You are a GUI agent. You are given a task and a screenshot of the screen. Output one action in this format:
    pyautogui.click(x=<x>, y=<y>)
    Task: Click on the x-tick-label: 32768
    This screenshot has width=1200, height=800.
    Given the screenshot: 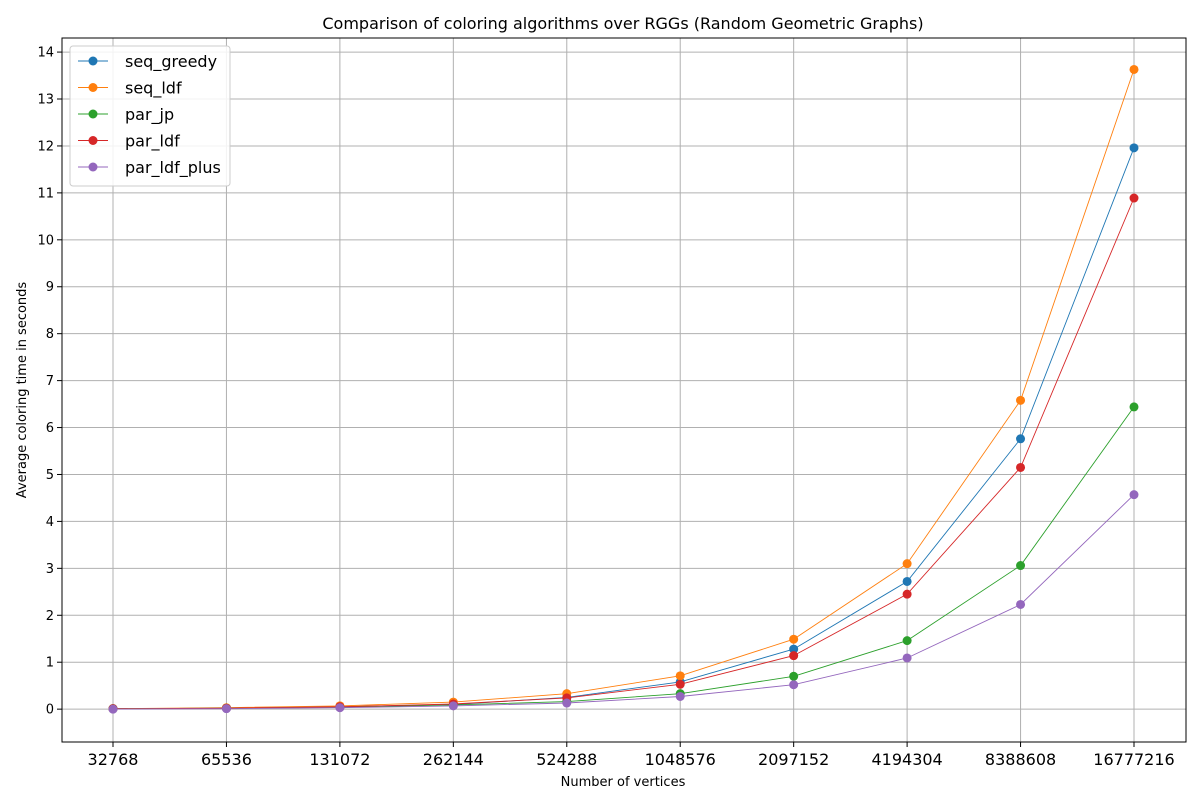 What is the action you would take?
    pyautogui.click(x=113, y=759)
    